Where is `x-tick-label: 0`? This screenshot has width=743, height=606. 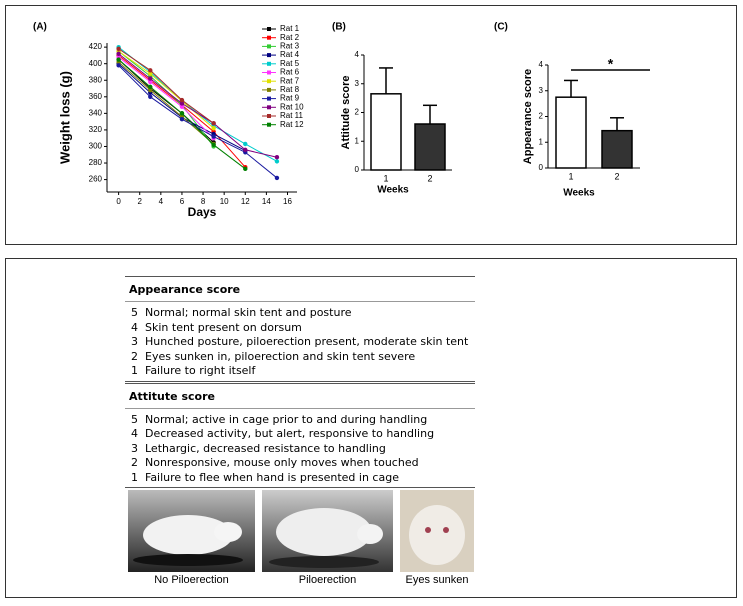
x-tick-label: 0 is located at coordinates (118, 201).